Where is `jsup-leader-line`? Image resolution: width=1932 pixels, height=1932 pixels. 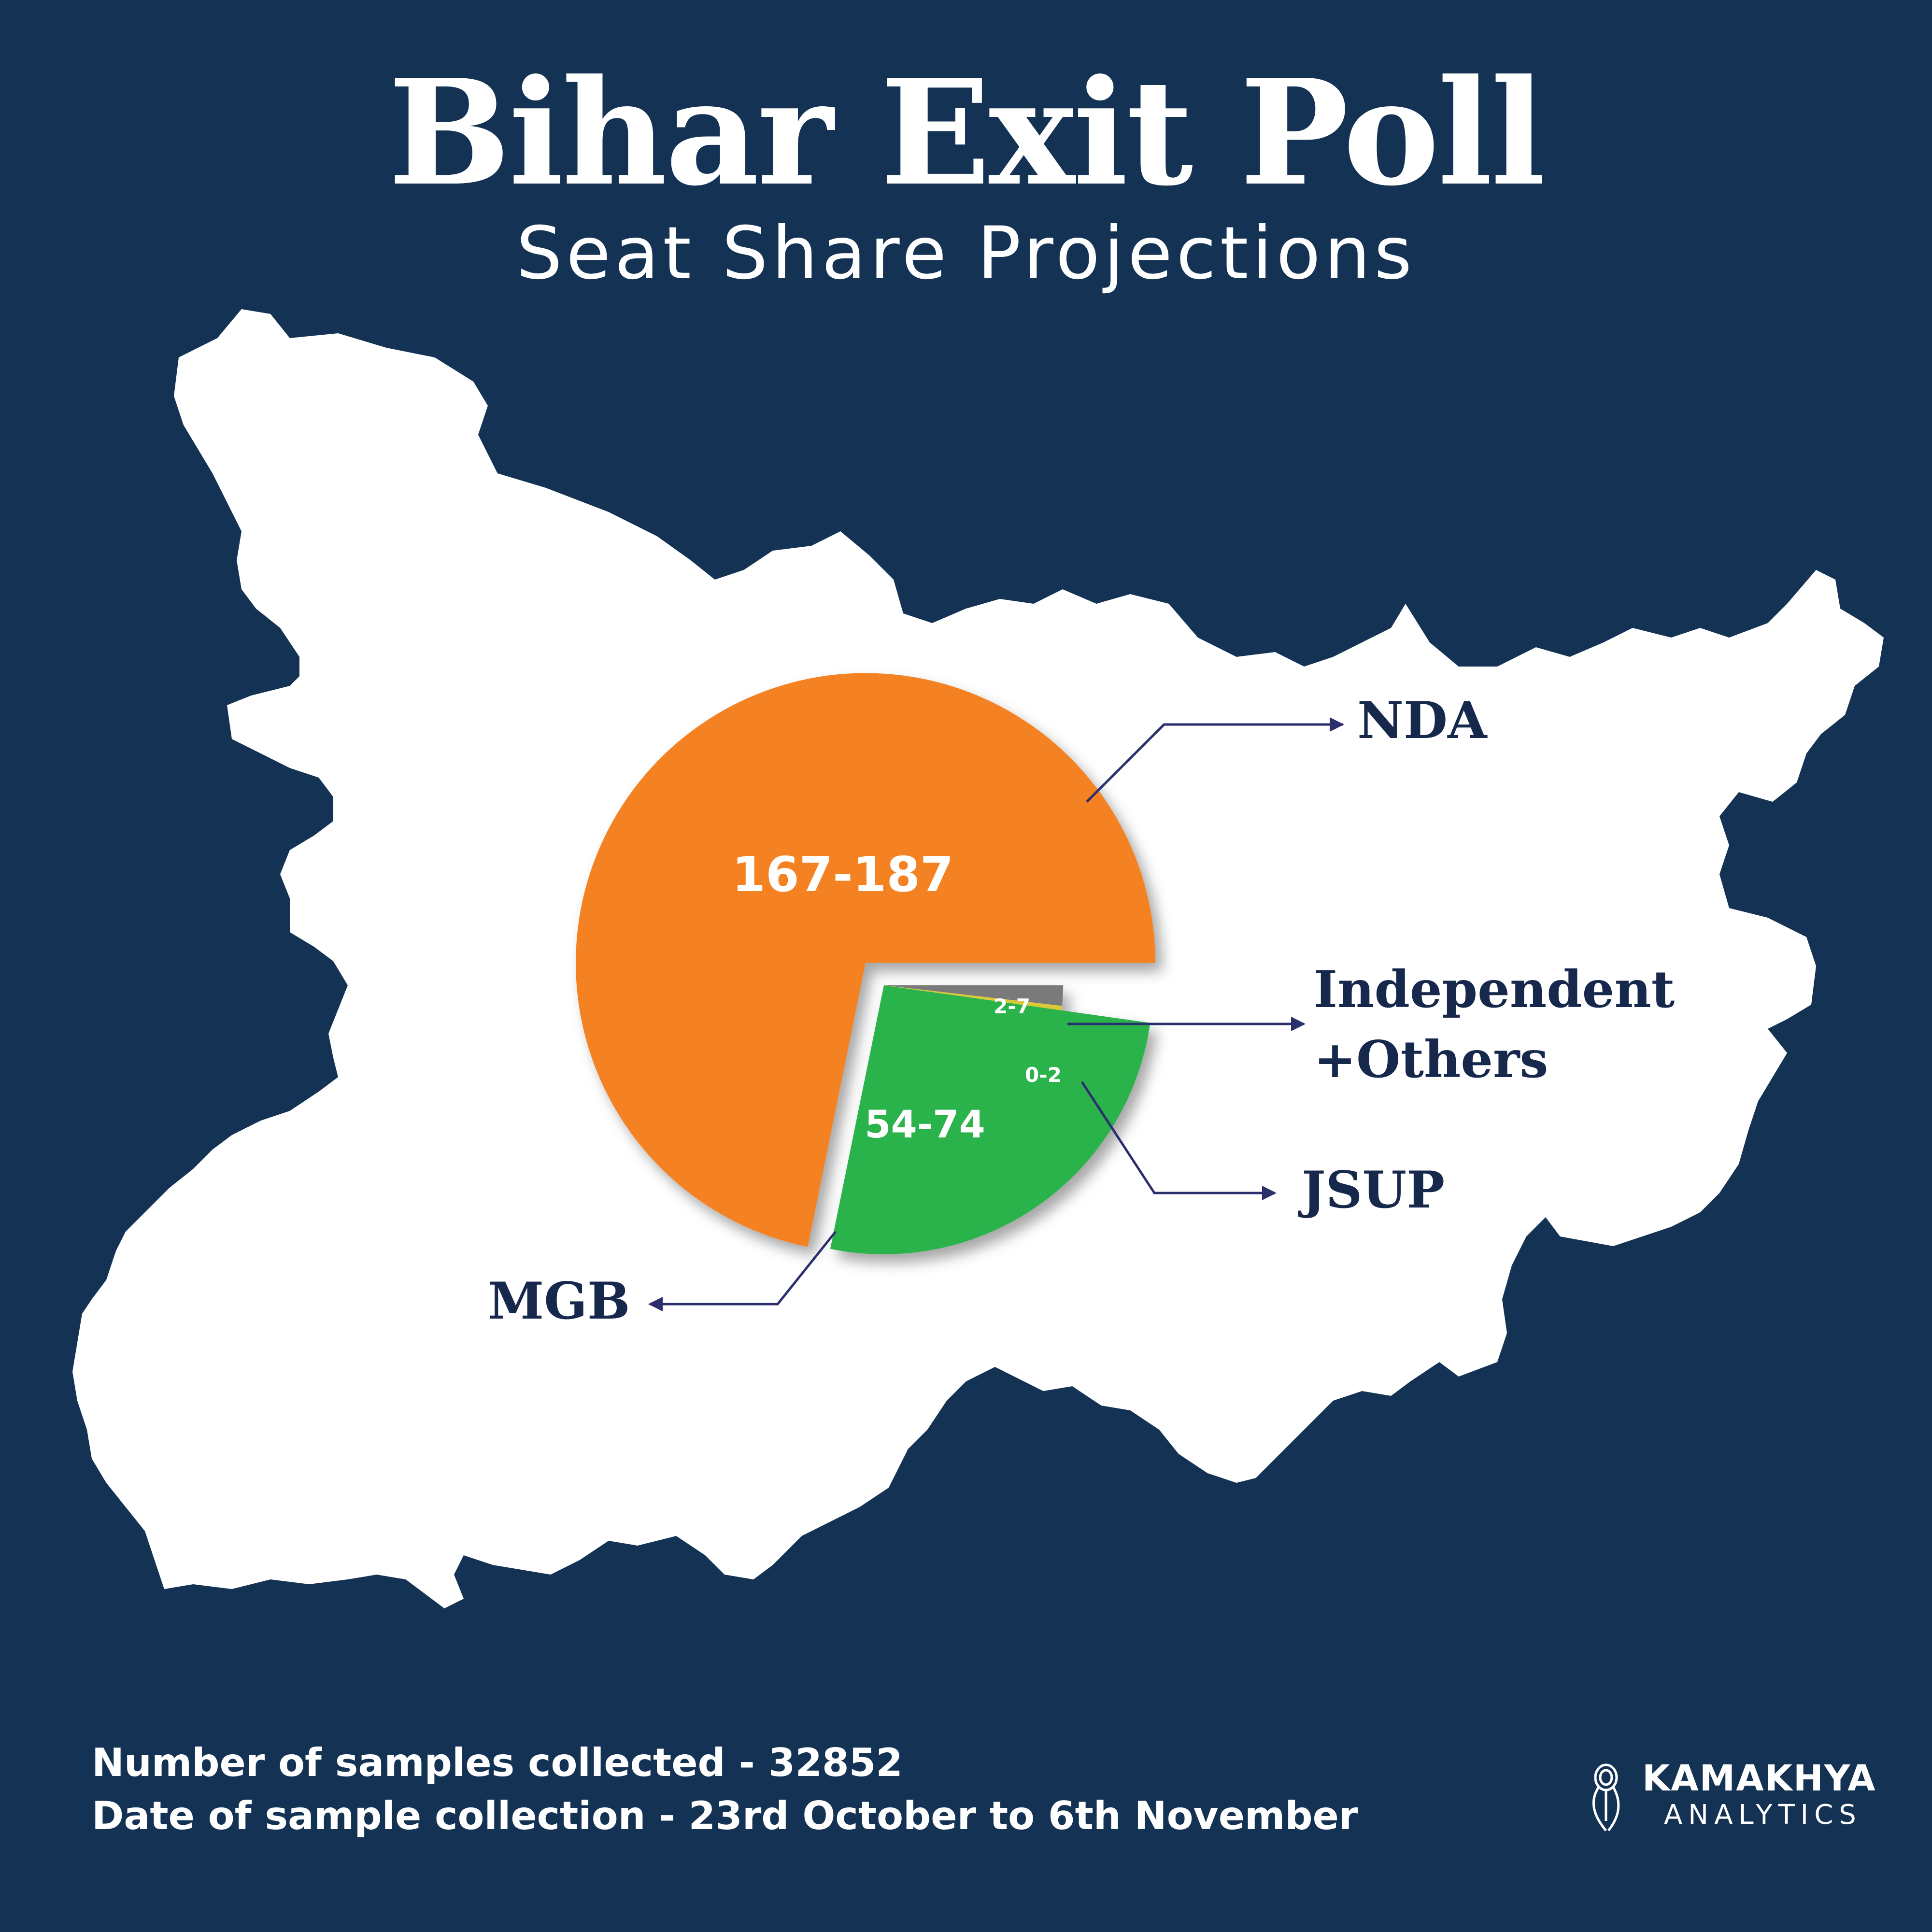 jsup-leader-line is located at coordinates (1178, 1140).